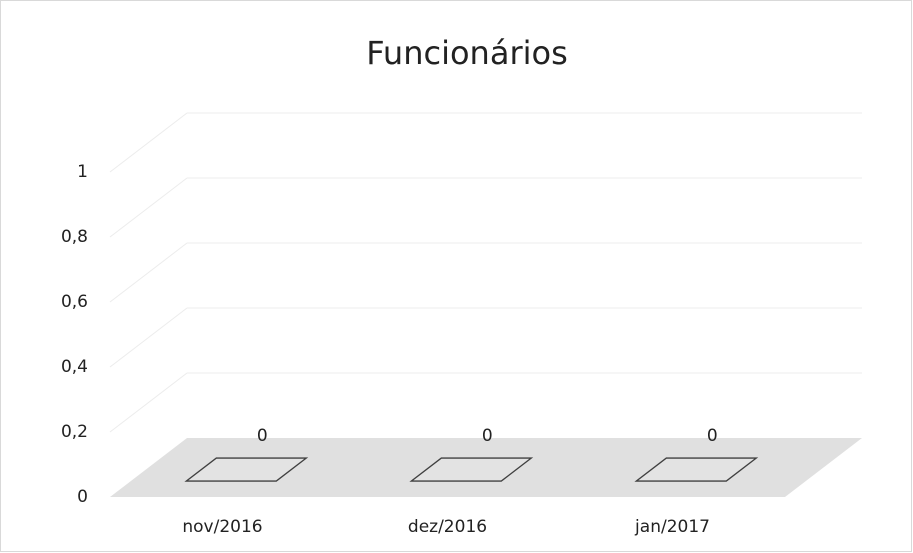 This screenshot has width=913, height=553. I want to click on x-tick-label: dez/2016, so click(447, 527).